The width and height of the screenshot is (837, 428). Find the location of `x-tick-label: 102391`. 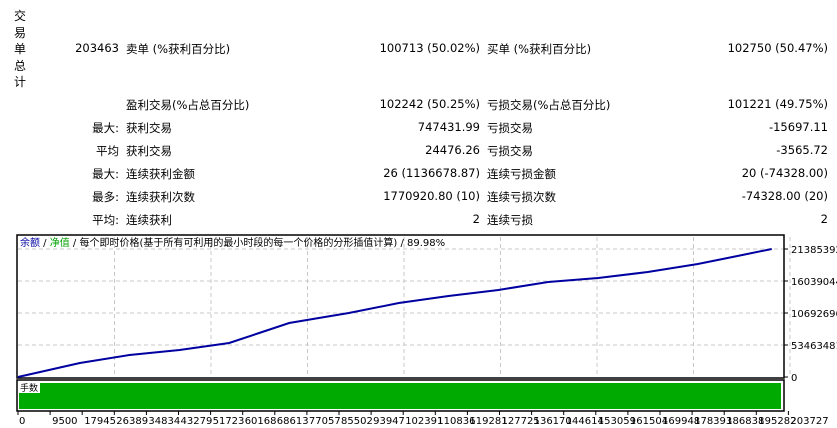

x-tick-label: 102391 is located at coordinates (424, 421).